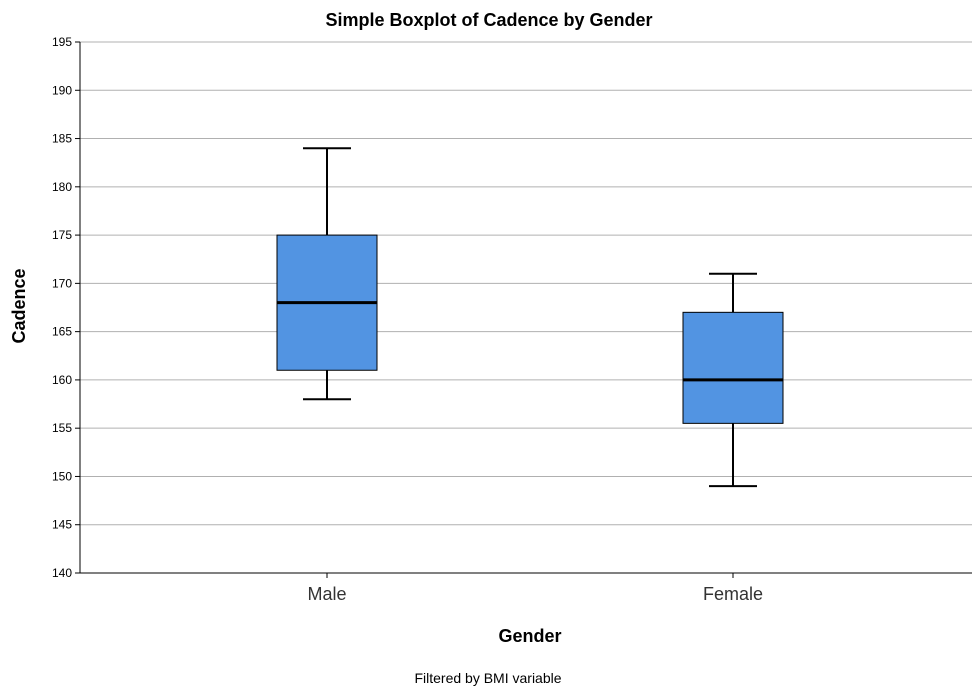  Describe the element at coordinates (327, 274) in the screenshot. I see `box-male` at that location.